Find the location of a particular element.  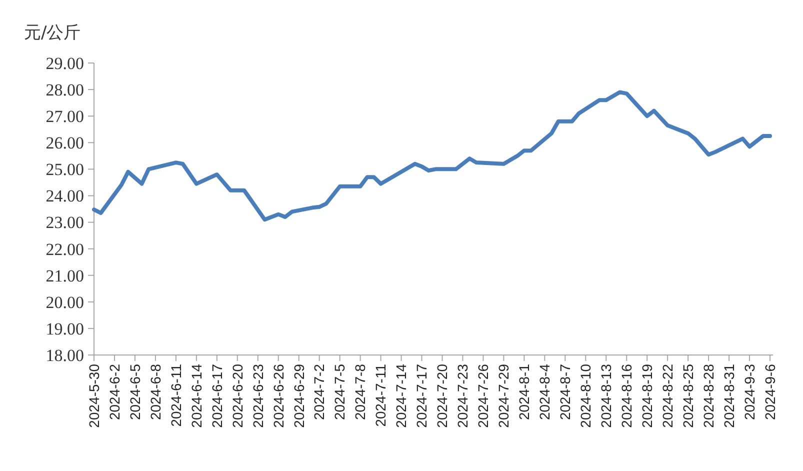

x-tick-label: 2024-7-2 is located at coordinates (319, 392).